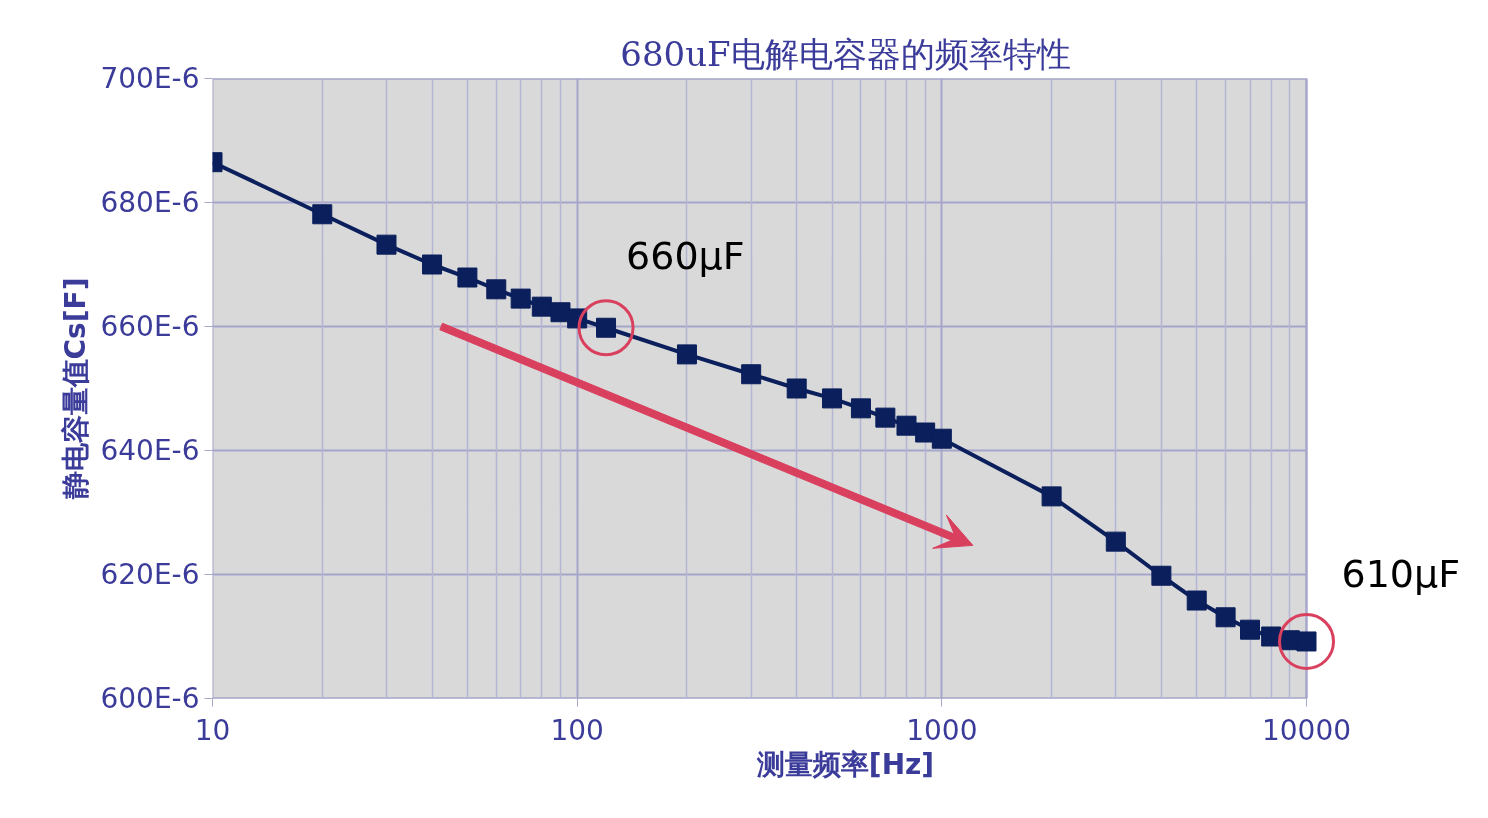  I want to click on annotation: 660μF, so click(685, 255).